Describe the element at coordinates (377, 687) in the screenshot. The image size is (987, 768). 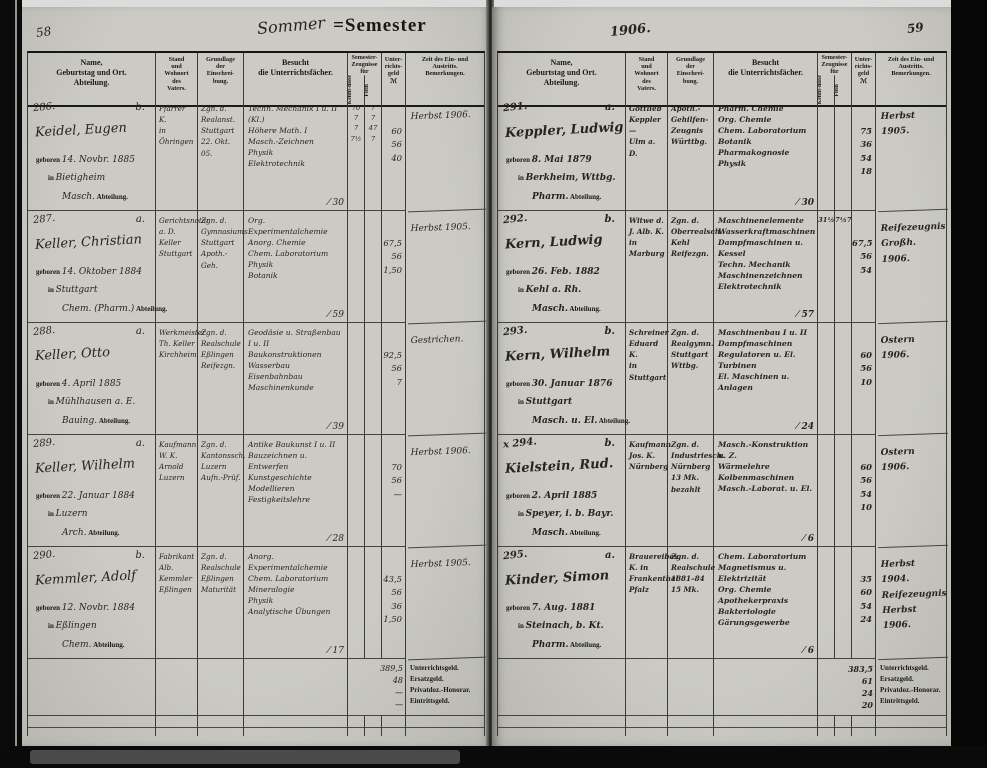
I see `summary-values: 389,5 48 — —` at that location.